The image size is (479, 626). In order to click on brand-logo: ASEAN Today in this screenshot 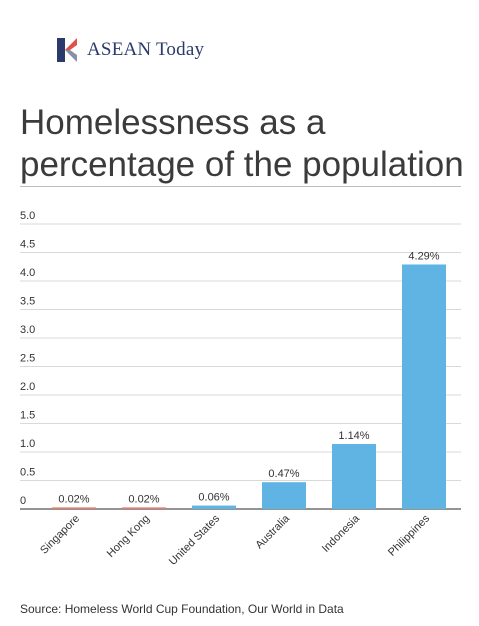, I will do `click(130, 50)`.